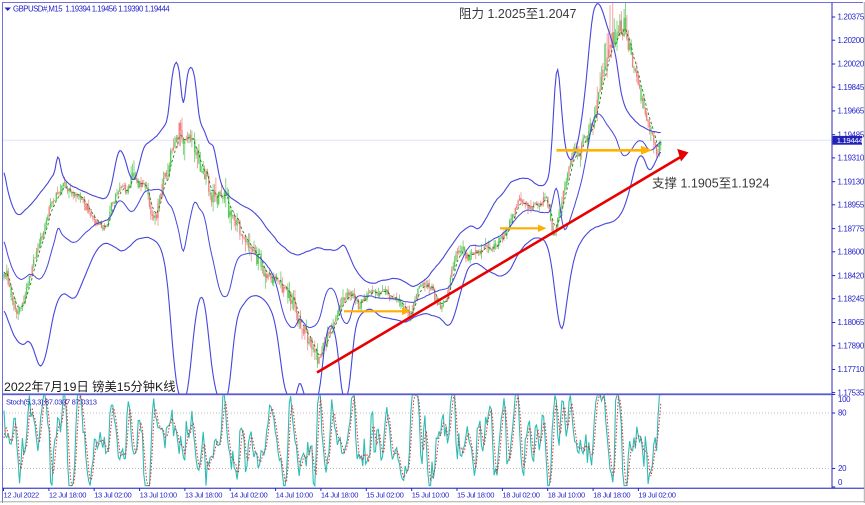 The image size is (865, 505). I want to click on svg-text: 12 Jul 2022, so click(22, 495).